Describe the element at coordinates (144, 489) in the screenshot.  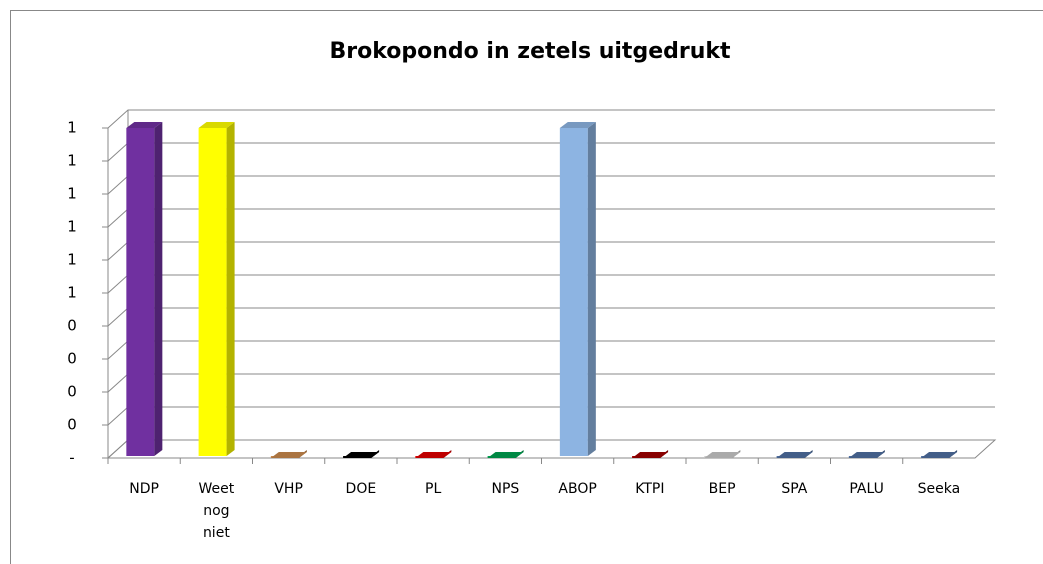
I see `x-tick-label: NDP` at that location.